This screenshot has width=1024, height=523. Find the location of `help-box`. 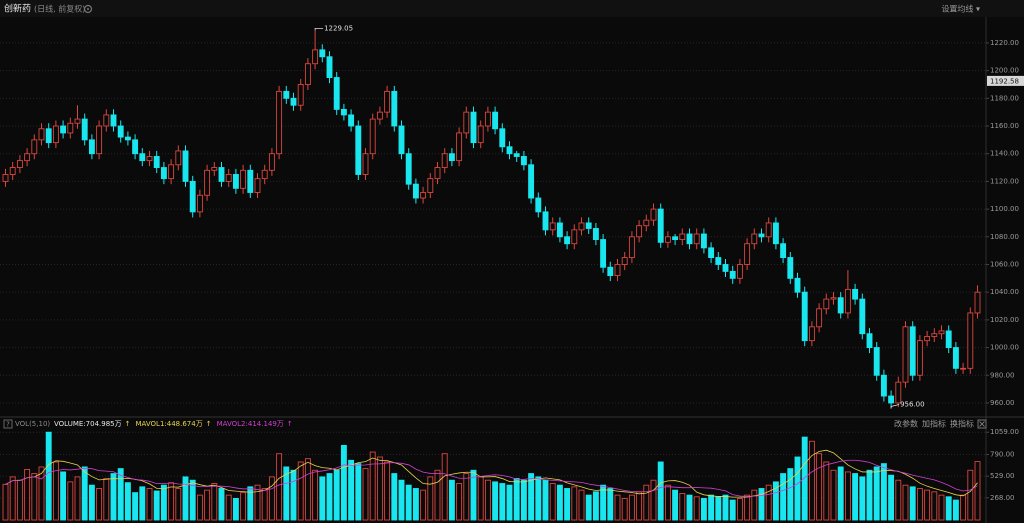

help-box is located at coordinates (8, 424).